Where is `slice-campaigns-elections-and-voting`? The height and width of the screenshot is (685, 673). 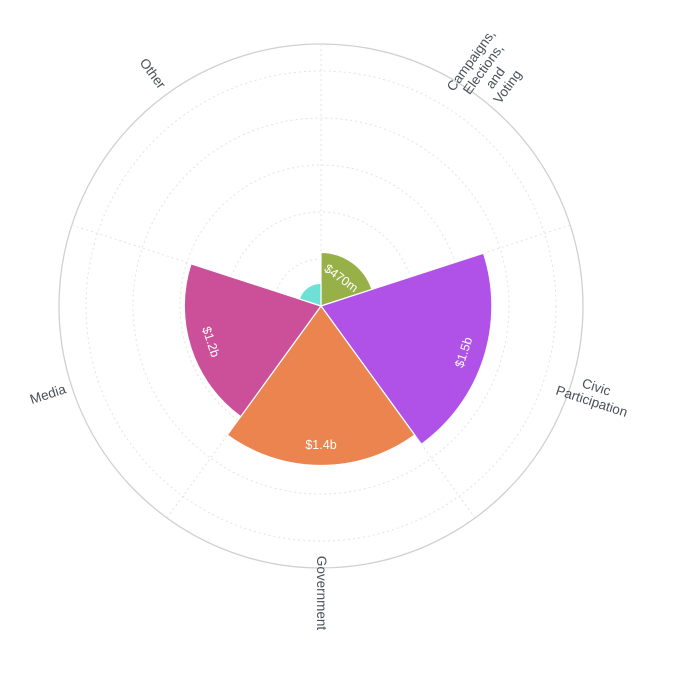
slice-campaigns-elections-and-voting is located at coordinates (346, 279).